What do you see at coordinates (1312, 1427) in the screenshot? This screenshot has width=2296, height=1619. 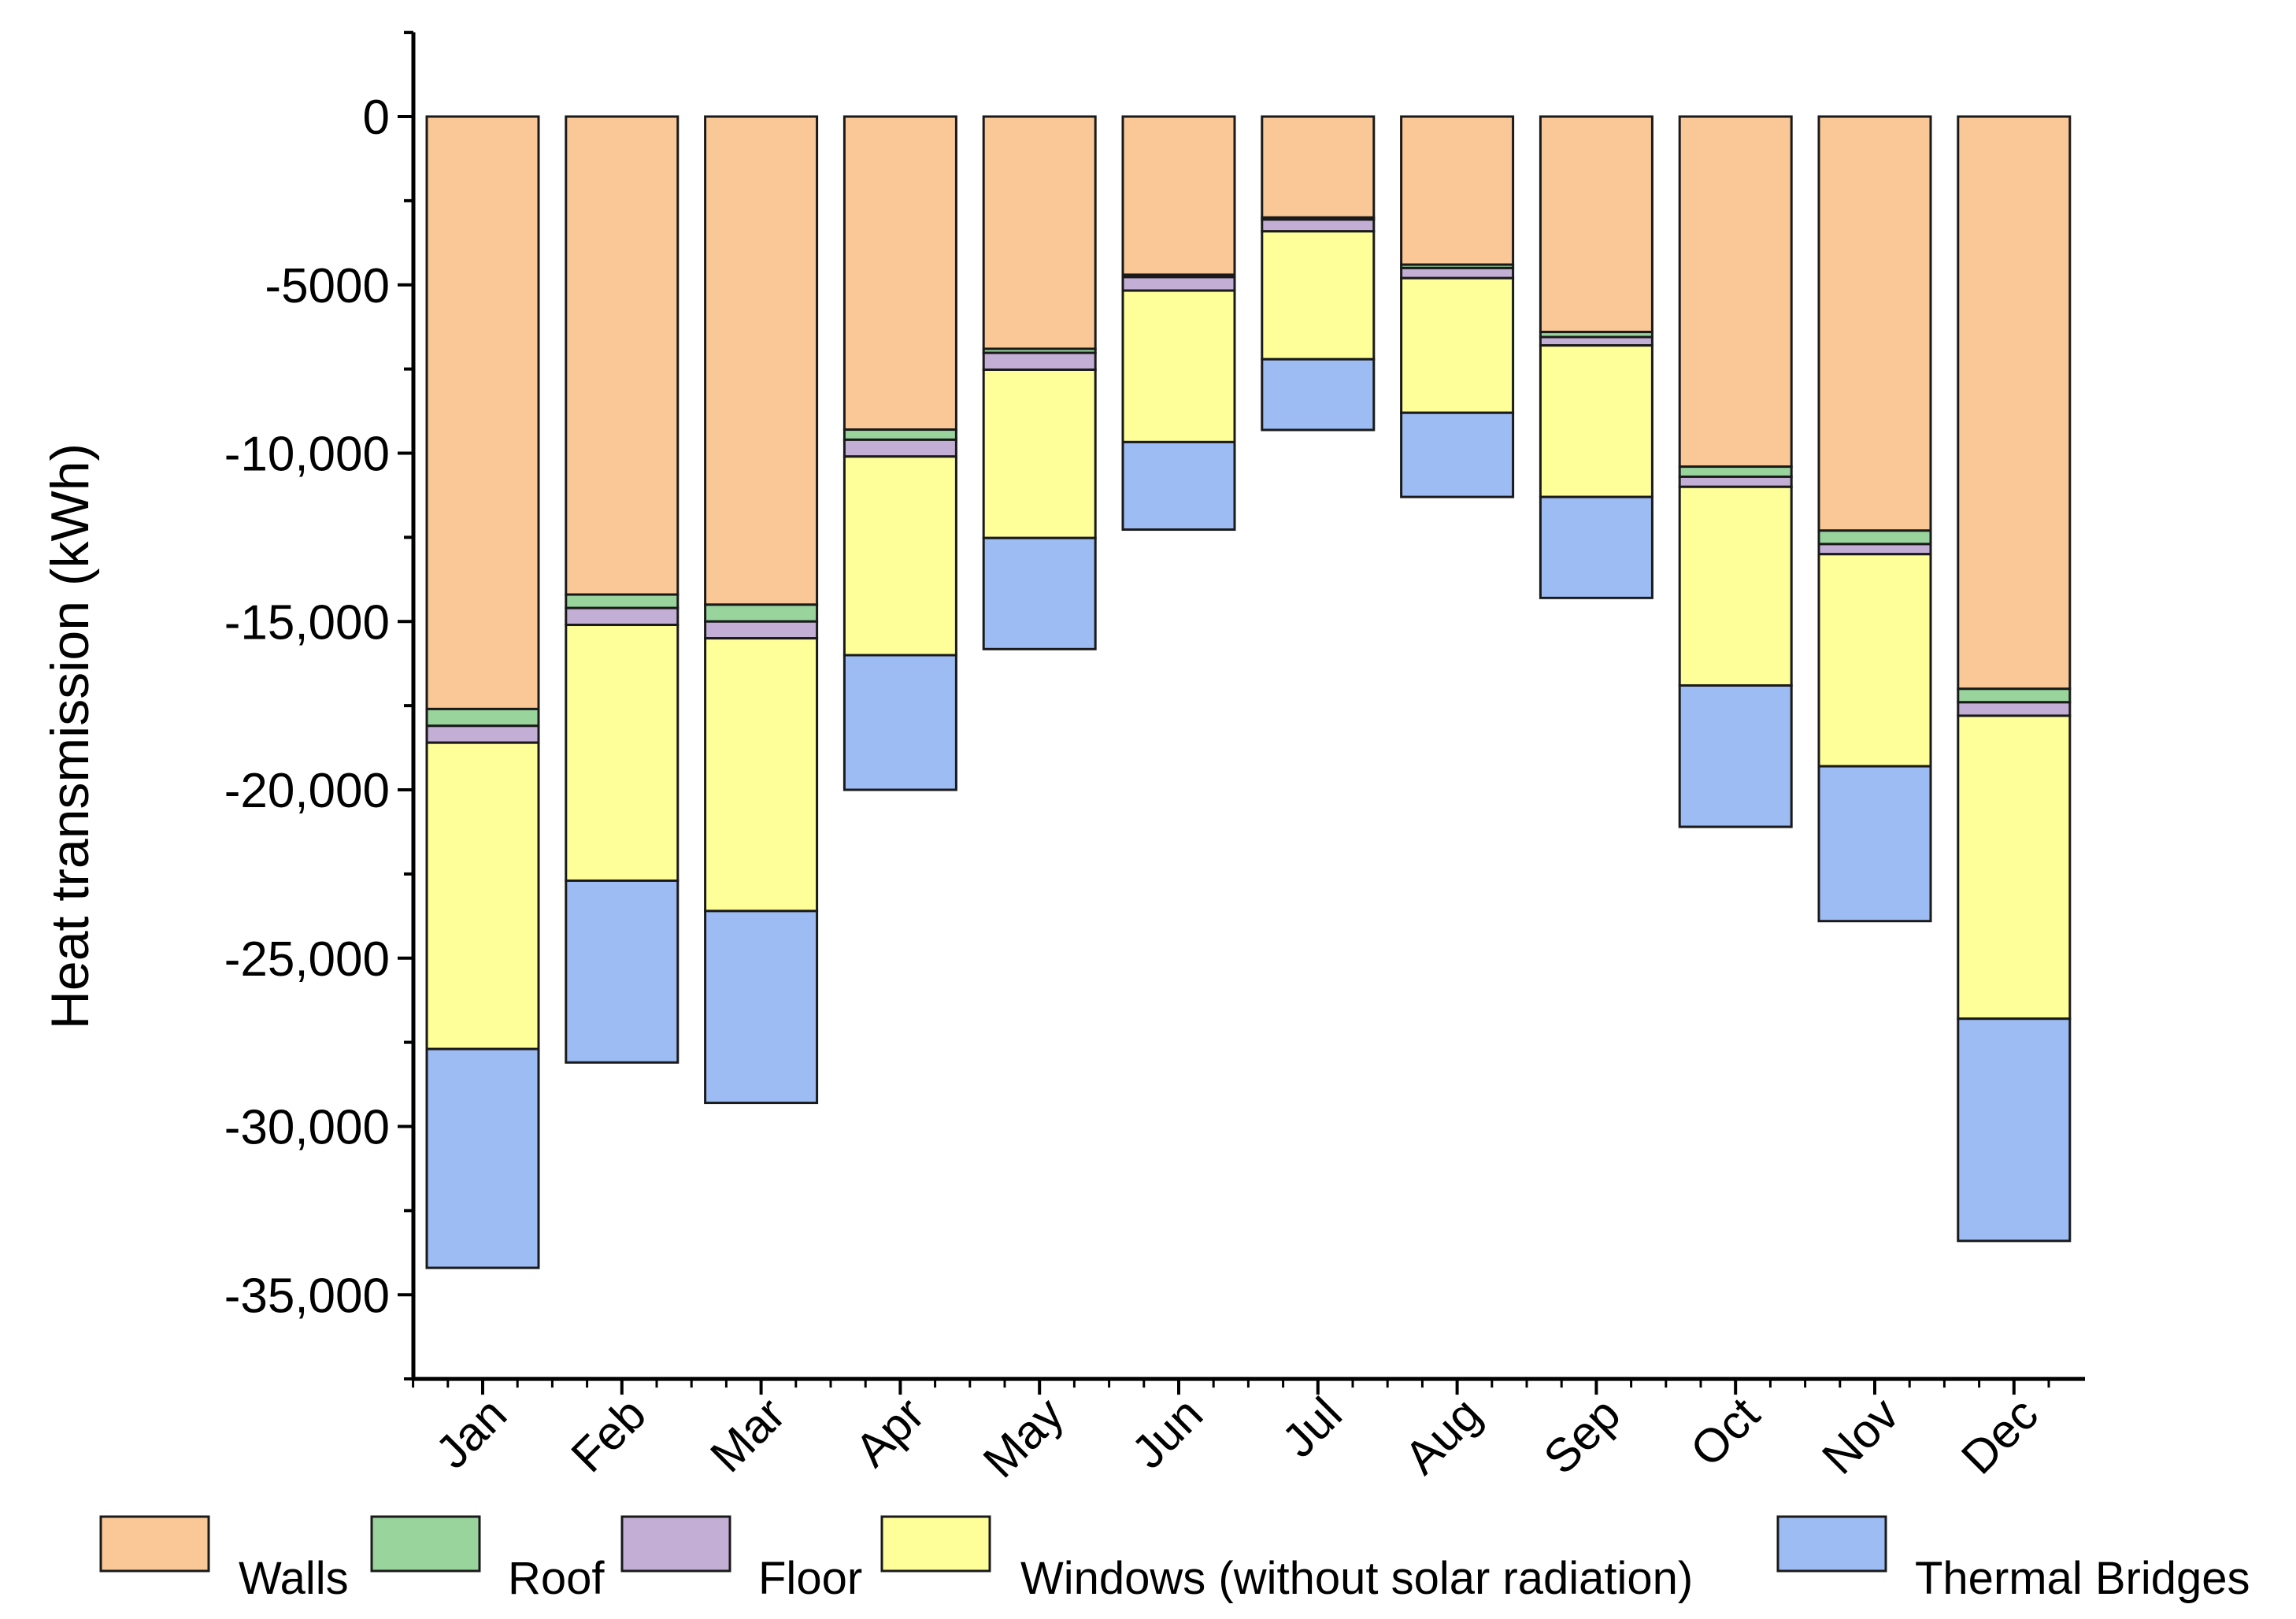 I see `x-tick-label: Jul` at bounding box center [1312, 1427].